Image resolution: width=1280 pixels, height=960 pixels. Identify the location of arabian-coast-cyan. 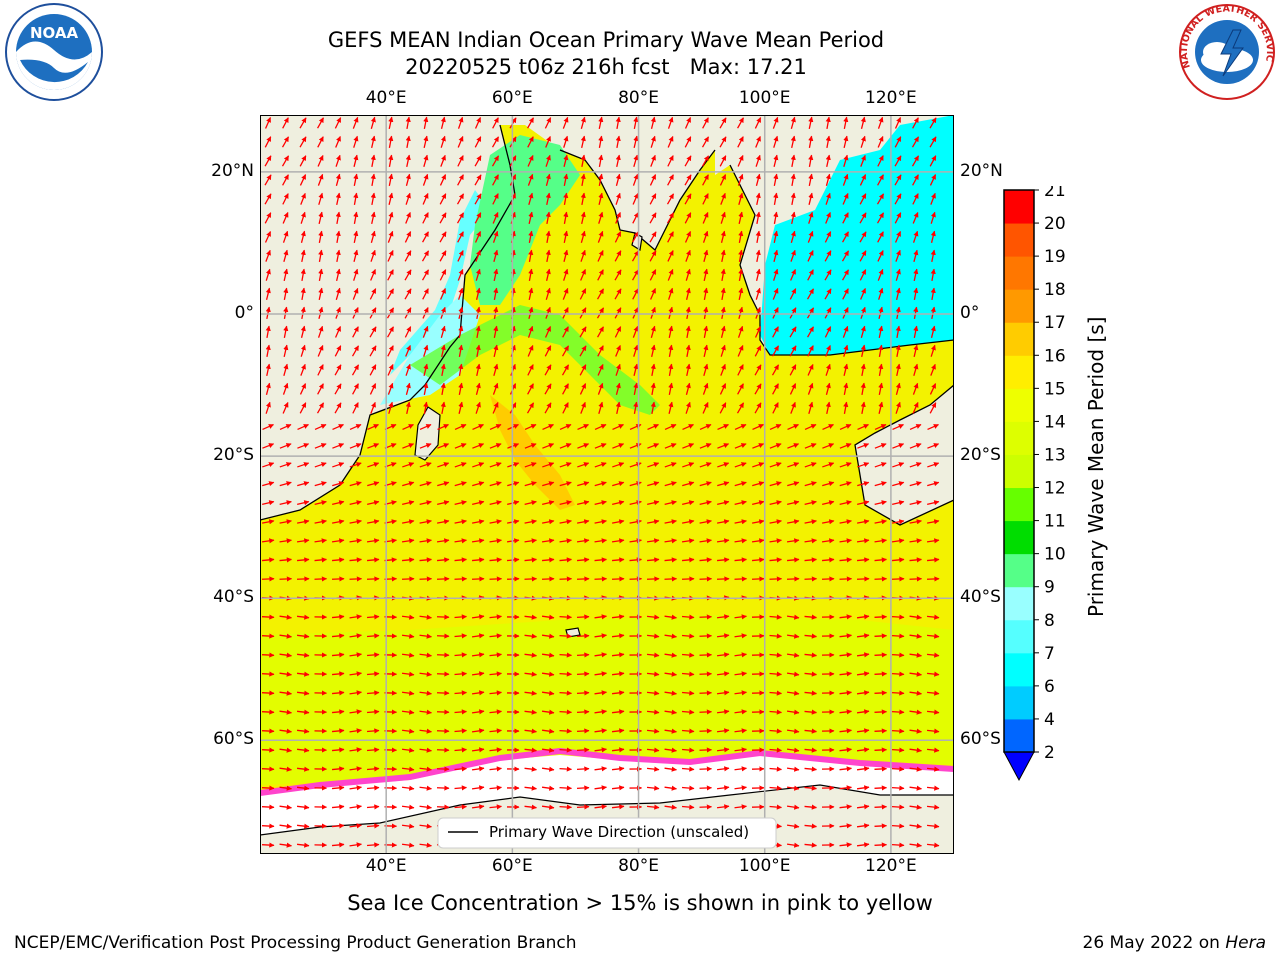
(440, 282).